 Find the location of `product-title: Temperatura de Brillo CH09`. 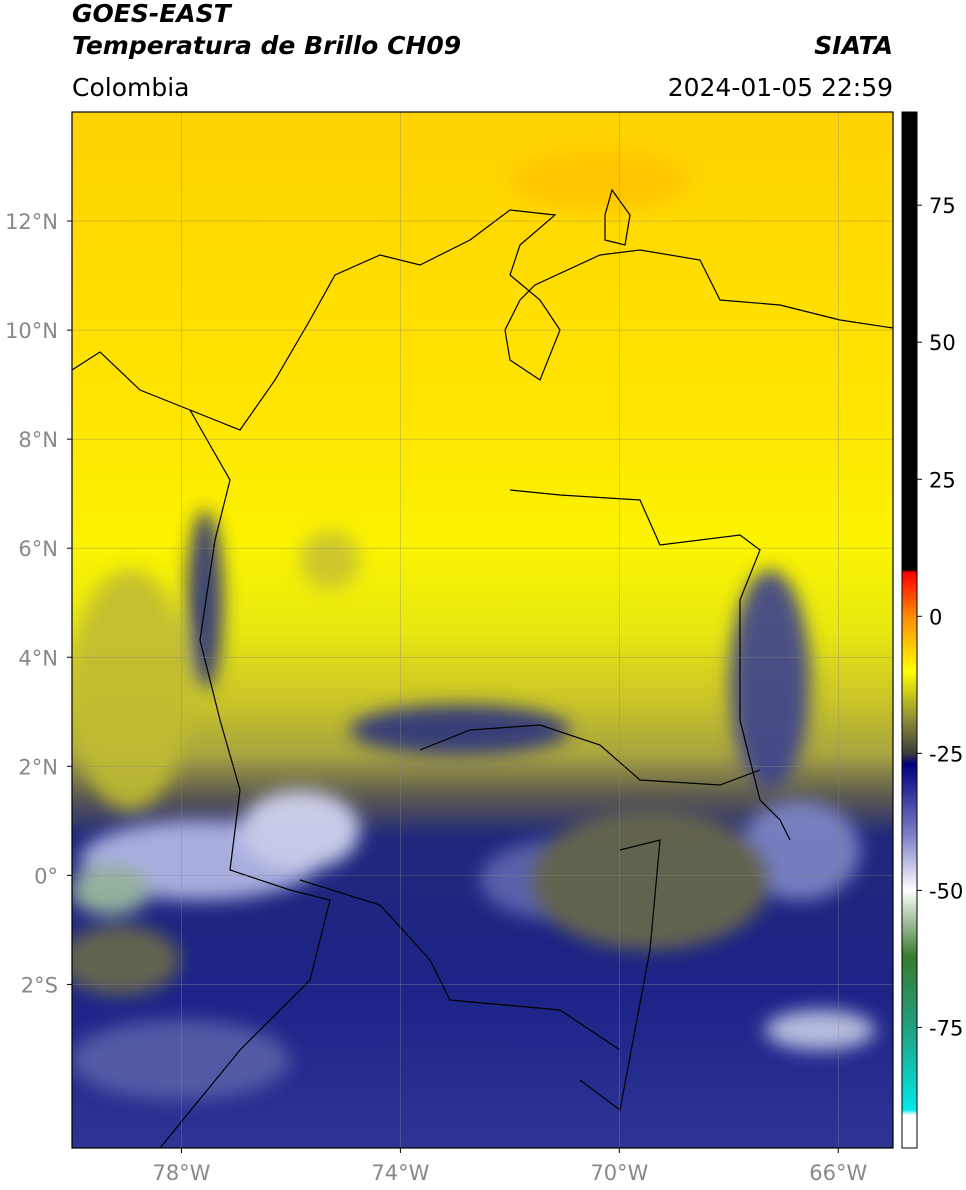

product-title: Temperatura de Brillo CH09 is located at coordinates (266, 45).